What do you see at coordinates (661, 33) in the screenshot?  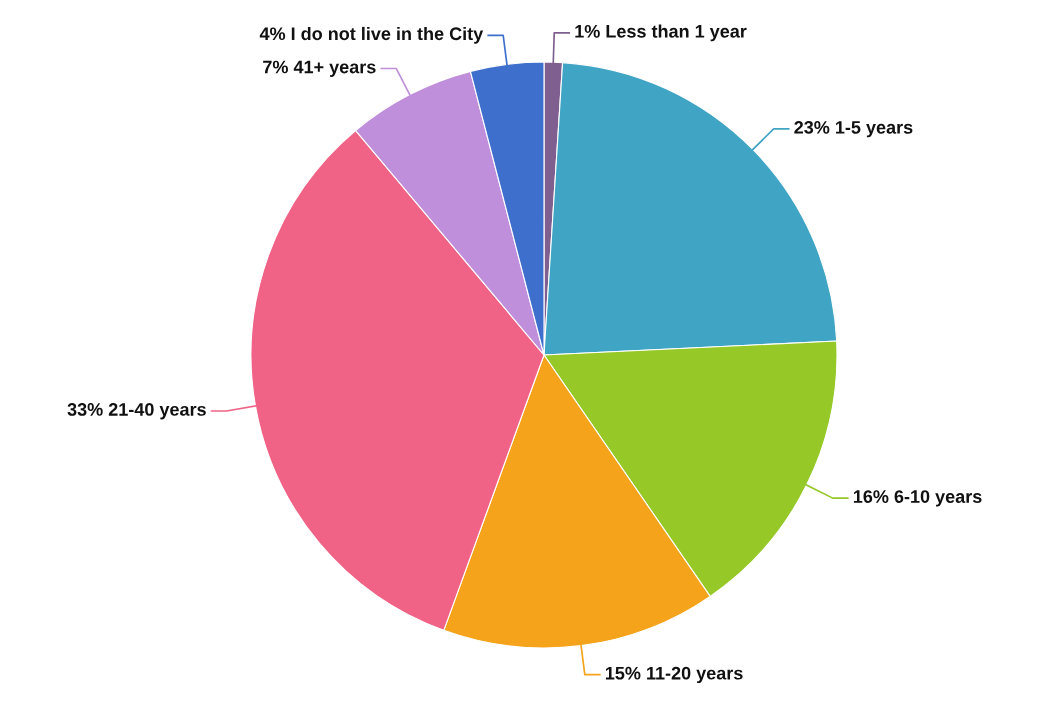 I see `slice-label: 1% Less than 1 year` at bounding box center [661, 33].